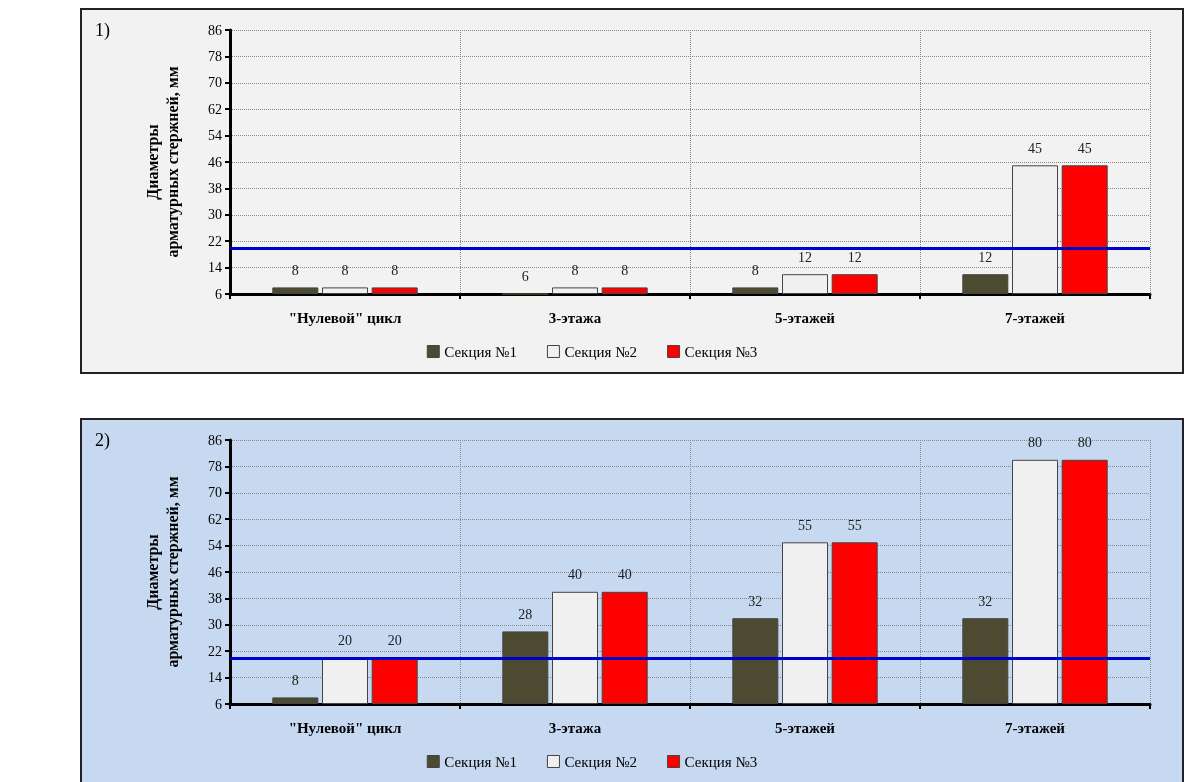 This screenshot has width=1184, height=782. I want to click on chart-title: 1), so click(102, 30).